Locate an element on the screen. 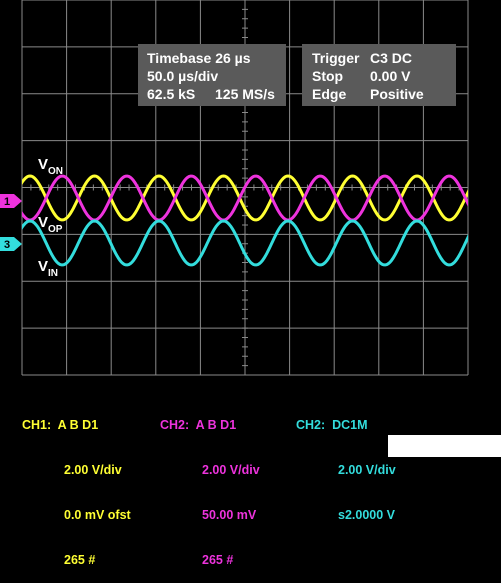 The width and height of the screenshot is (501, 583). svg-text: 1 is located at coordinates (7, 202).